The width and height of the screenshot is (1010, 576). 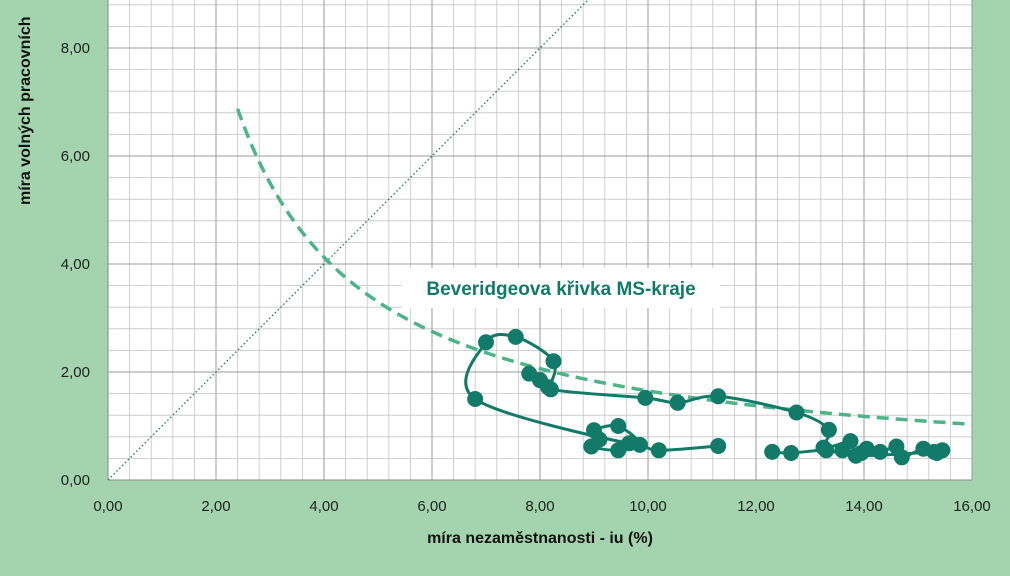 I want to click on annotation-label: Beveridgeova křivka MS-kraje, so click(x=560, y=289).